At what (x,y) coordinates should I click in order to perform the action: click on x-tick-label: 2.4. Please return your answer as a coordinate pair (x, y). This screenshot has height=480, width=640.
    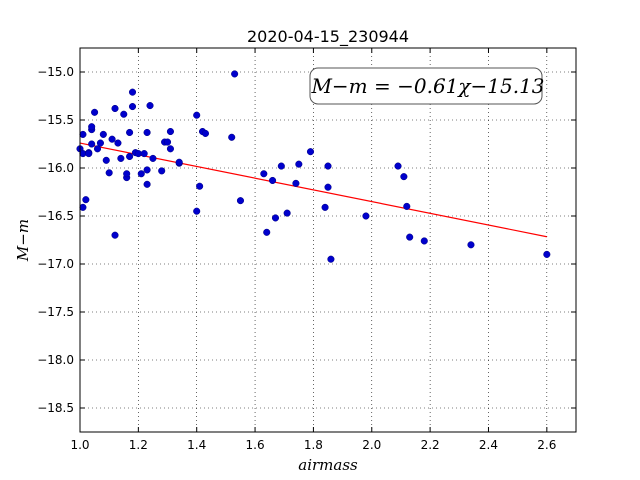
    Looking at the image, I should click on (488, 445).